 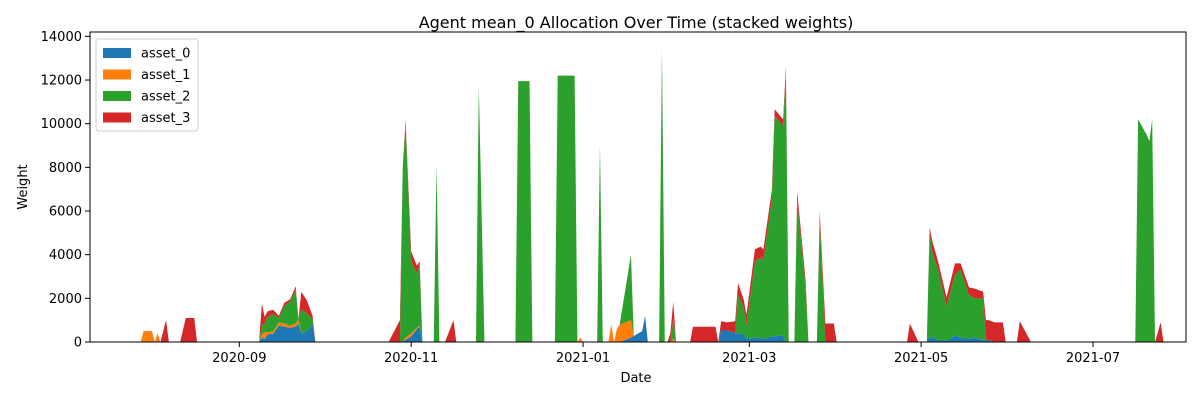 What do you see at coordinates (1093, 358) in the screenshot?
I see `x-tick-label: 2021-07` at bounding box center [1093, 358].